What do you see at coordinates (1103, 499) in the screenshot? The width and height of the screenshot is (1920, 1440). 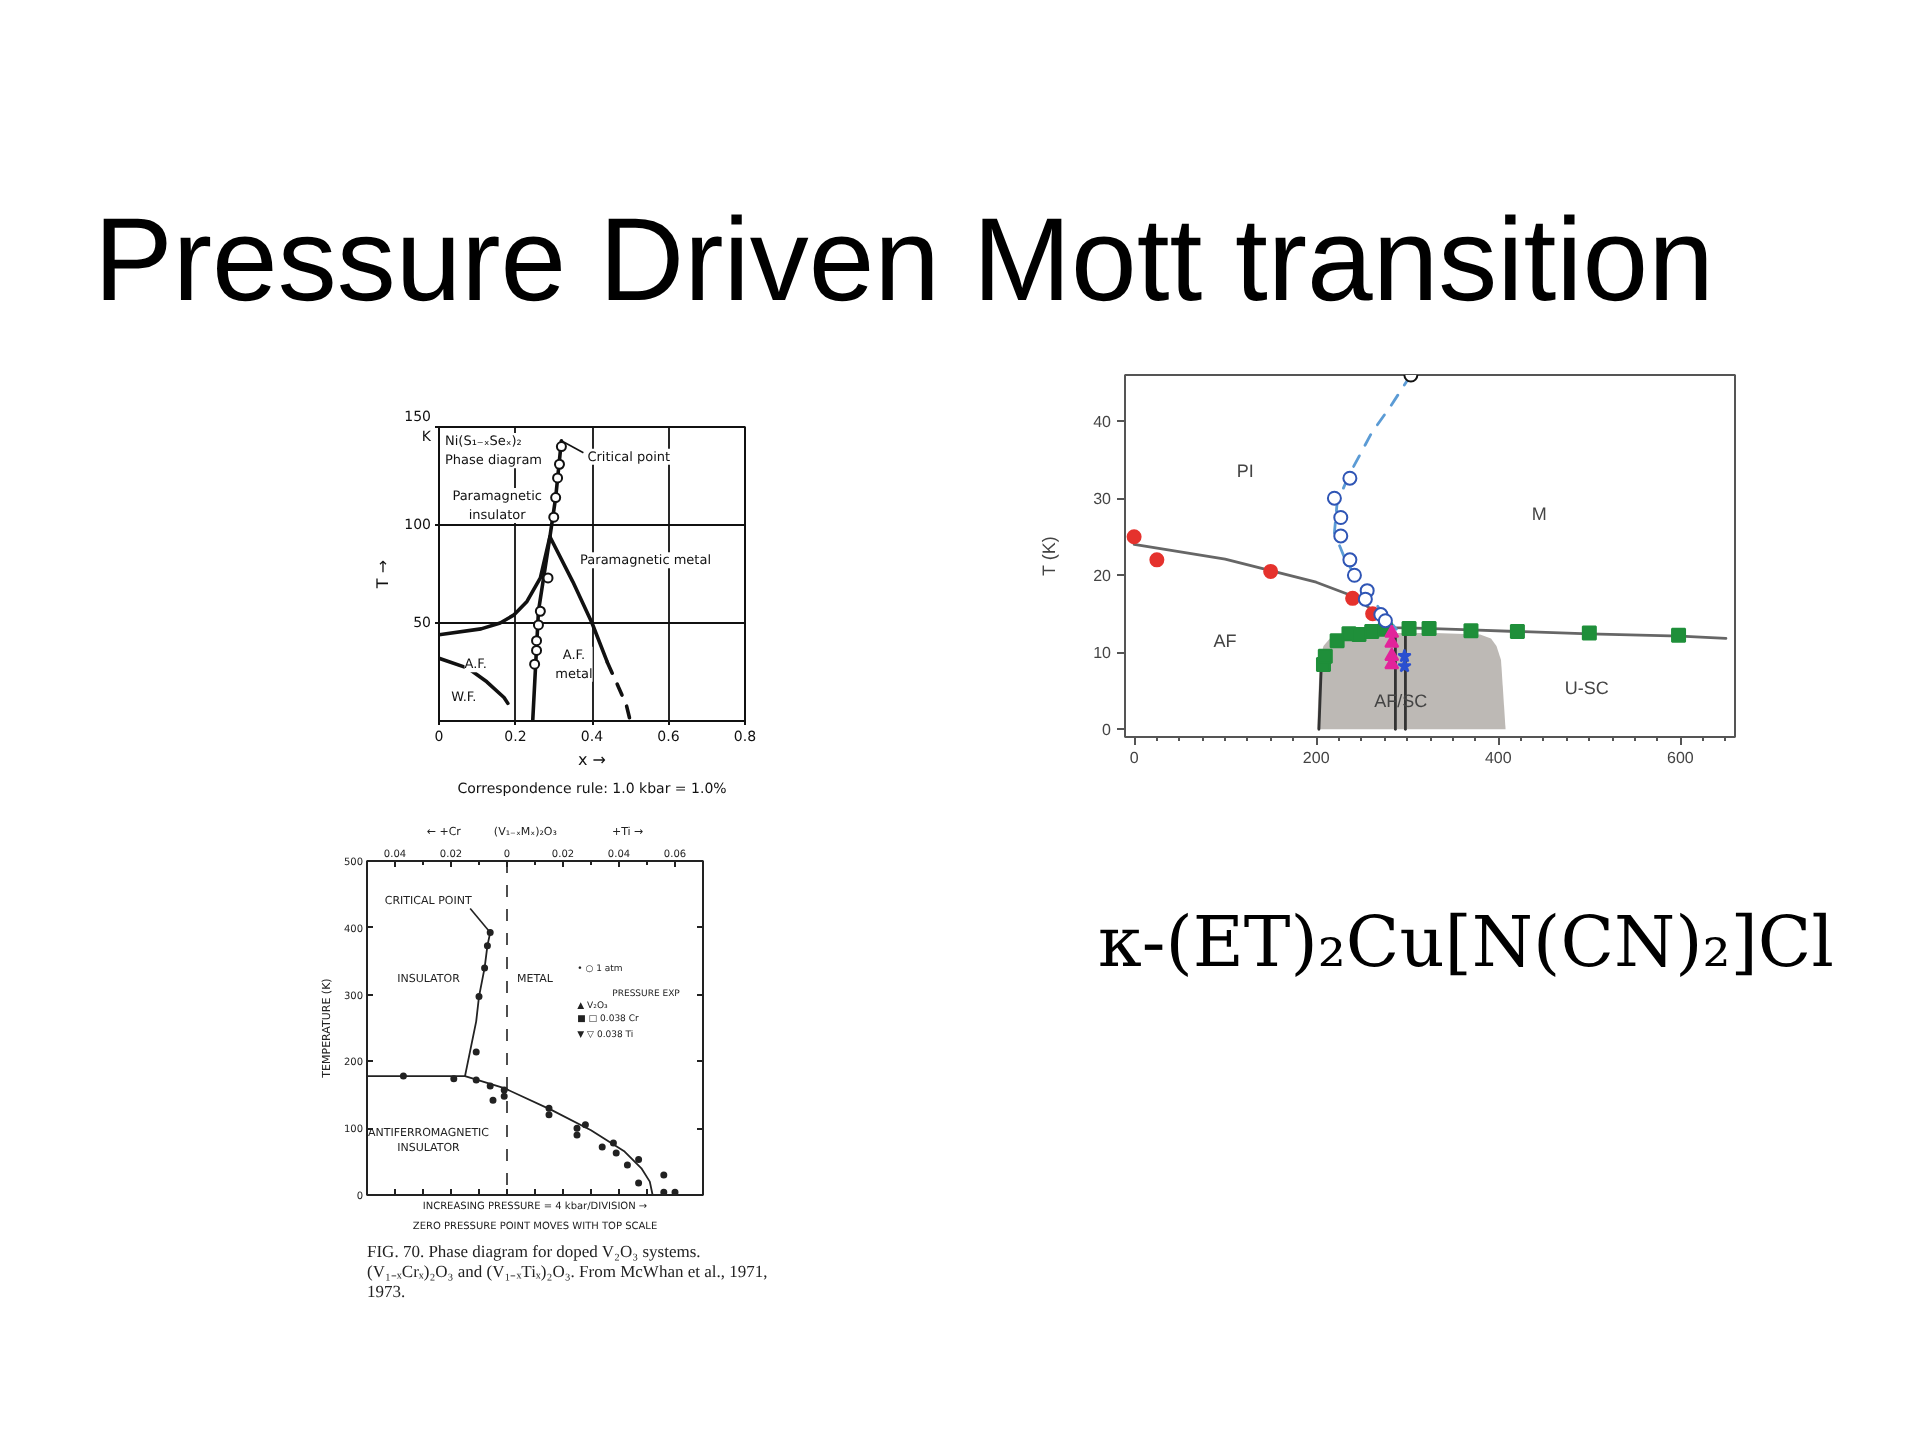 I see `y-tick-label: 30` at bounding box center [1103, 499].